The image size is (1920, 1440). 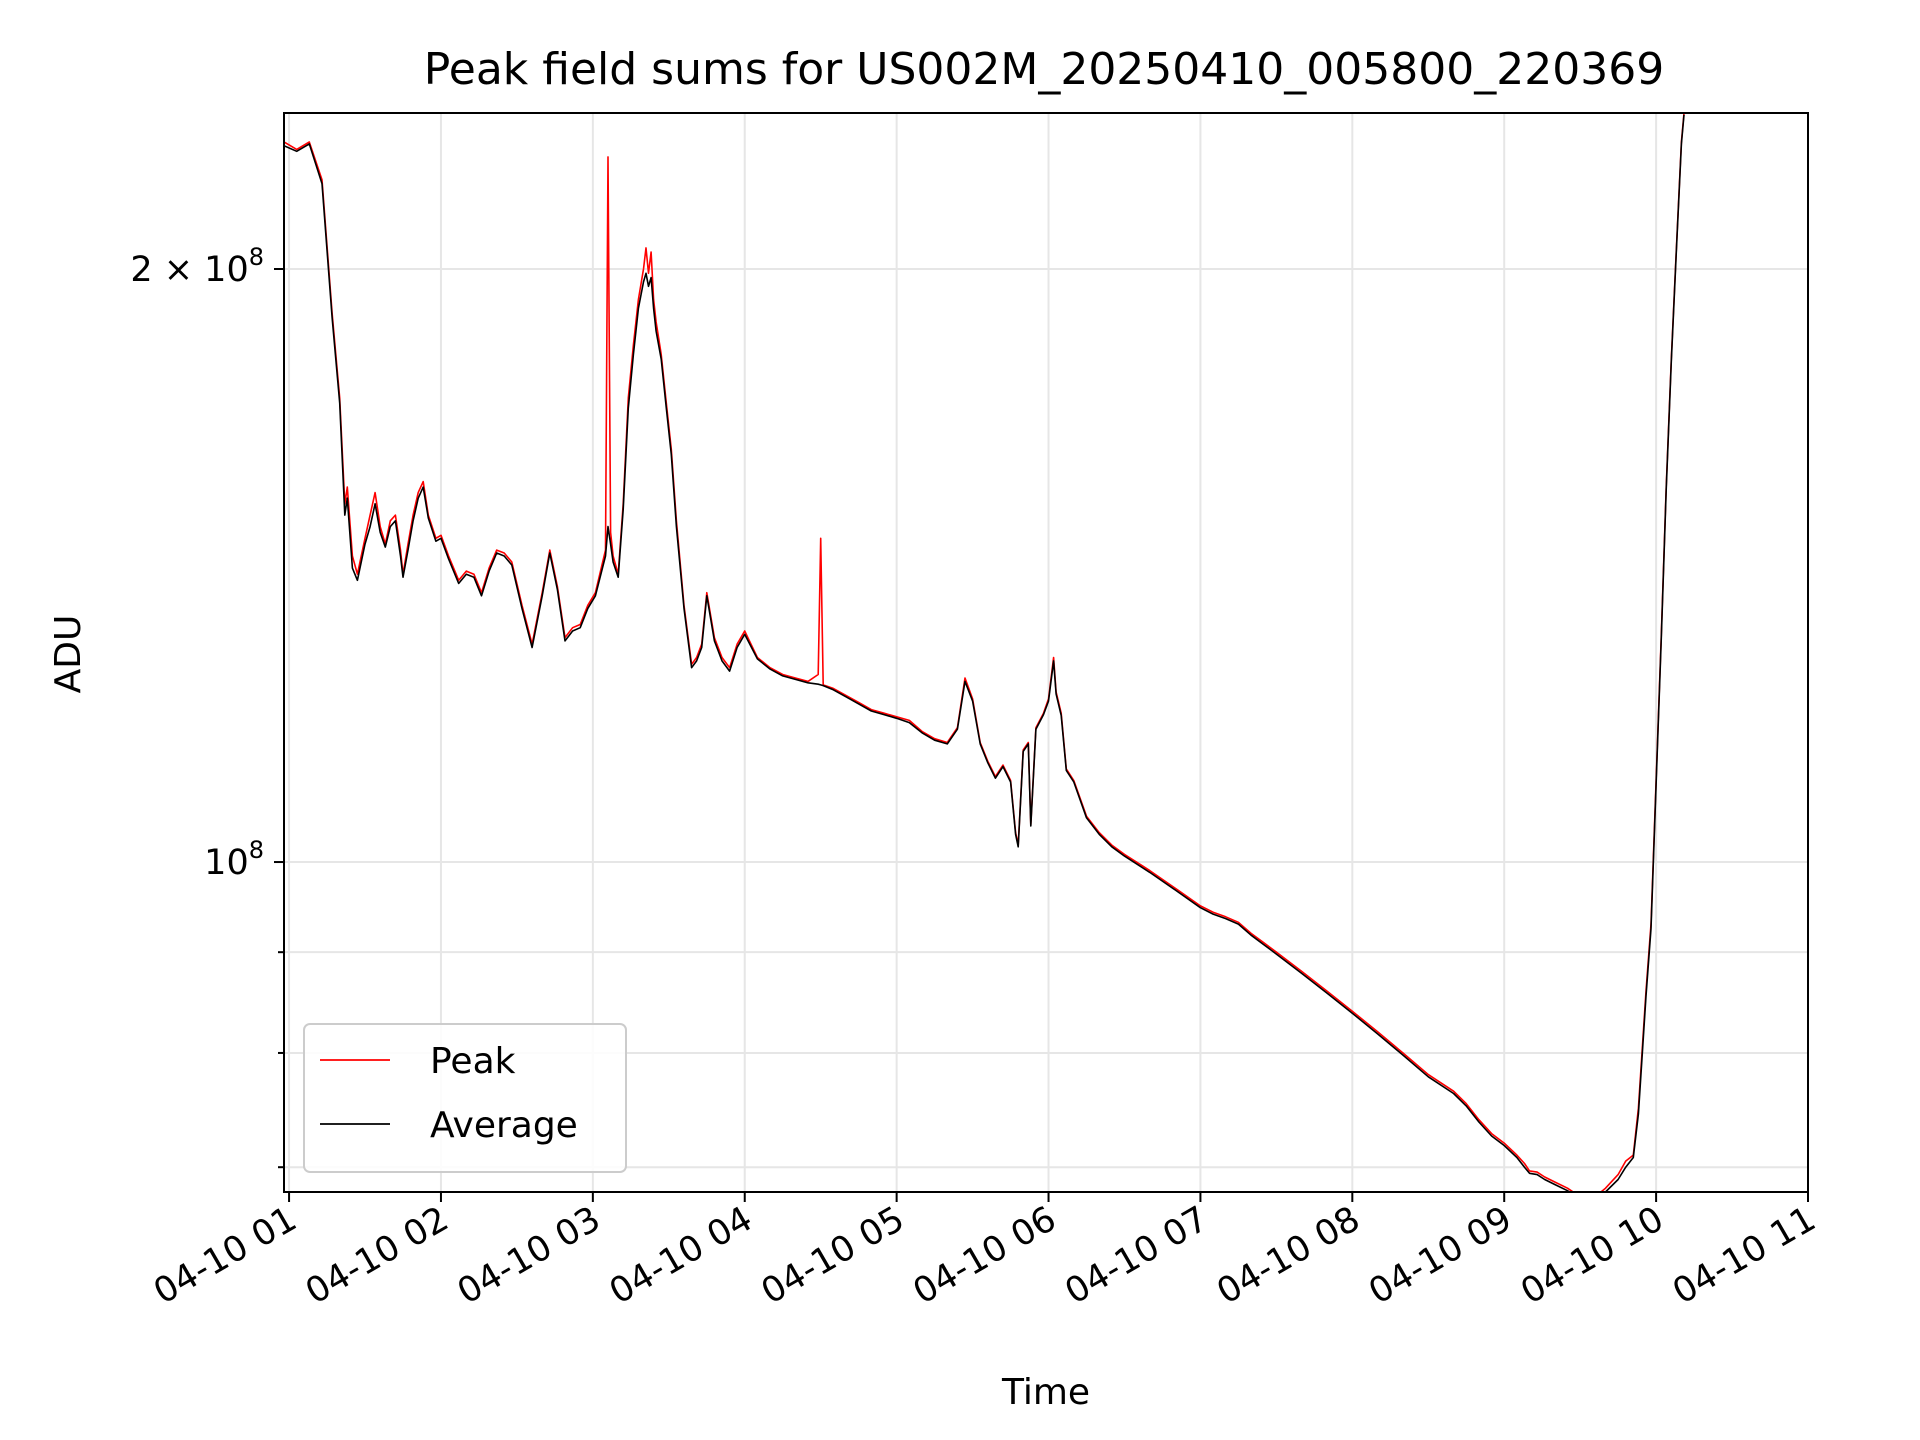 What do you see at coordinates (504, 1125) in the screenshot?
I see `legend-label-average: Average` at bounding box center [504, 1125].